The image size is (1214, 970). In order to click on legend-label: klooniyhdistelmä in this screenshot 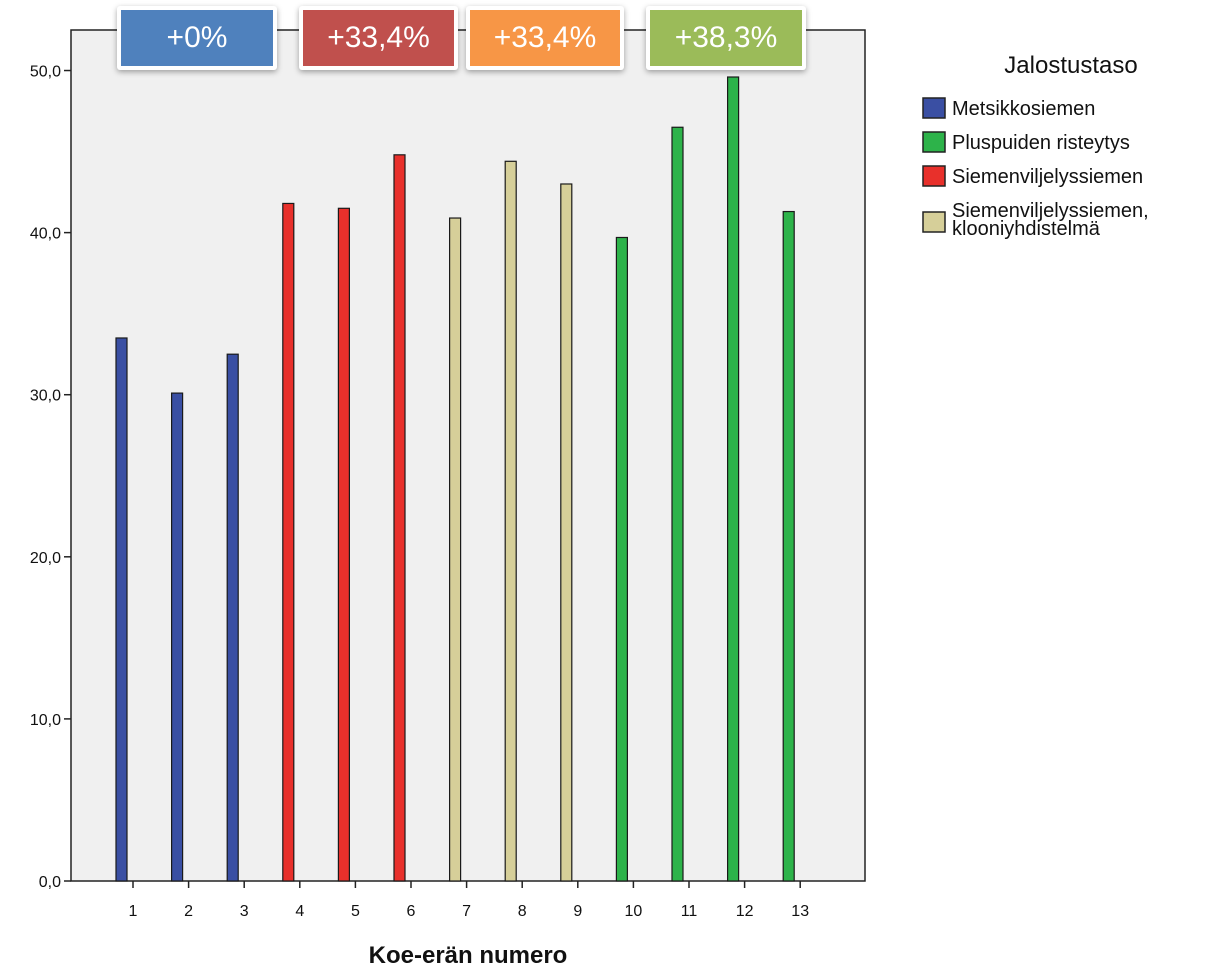, I will do `click(1026, 229)`.